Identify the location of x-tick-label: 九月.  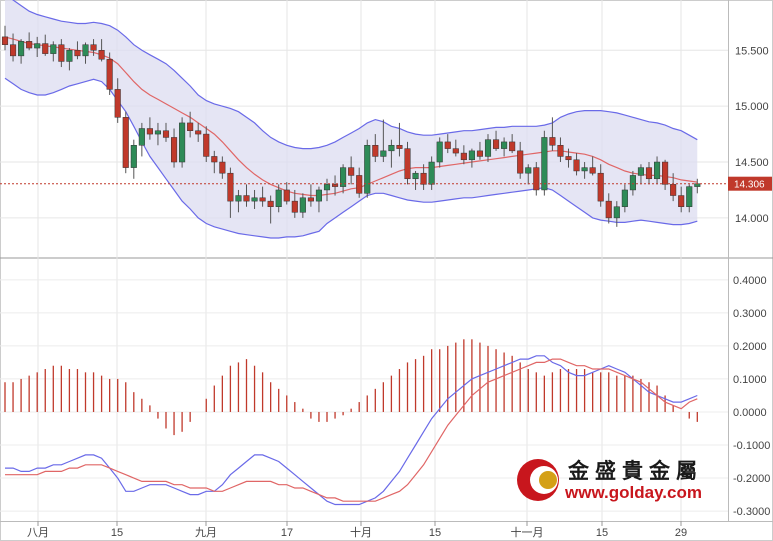
(206, 532).